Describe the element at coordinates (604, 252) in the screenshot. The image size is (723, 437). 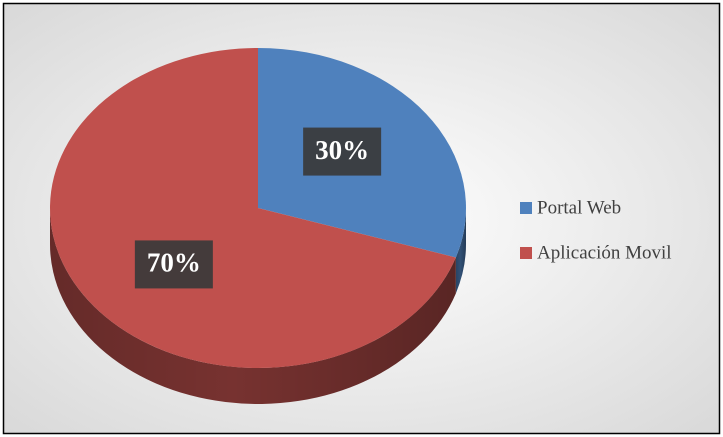
I see `legend-label: Aplicación Movil` at that location.